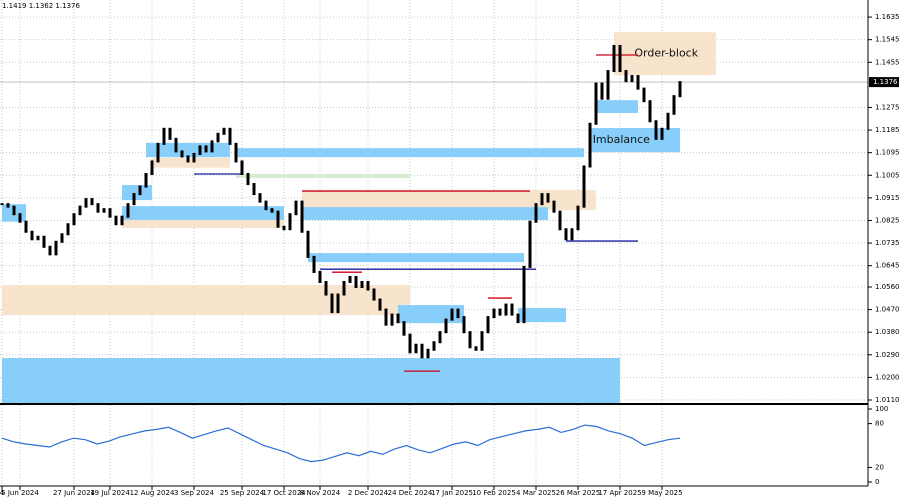 Image resolution: width=900 pixels, height=500 pixels. I want to click on y-tick-label: 1.0200, so click(887, 377).